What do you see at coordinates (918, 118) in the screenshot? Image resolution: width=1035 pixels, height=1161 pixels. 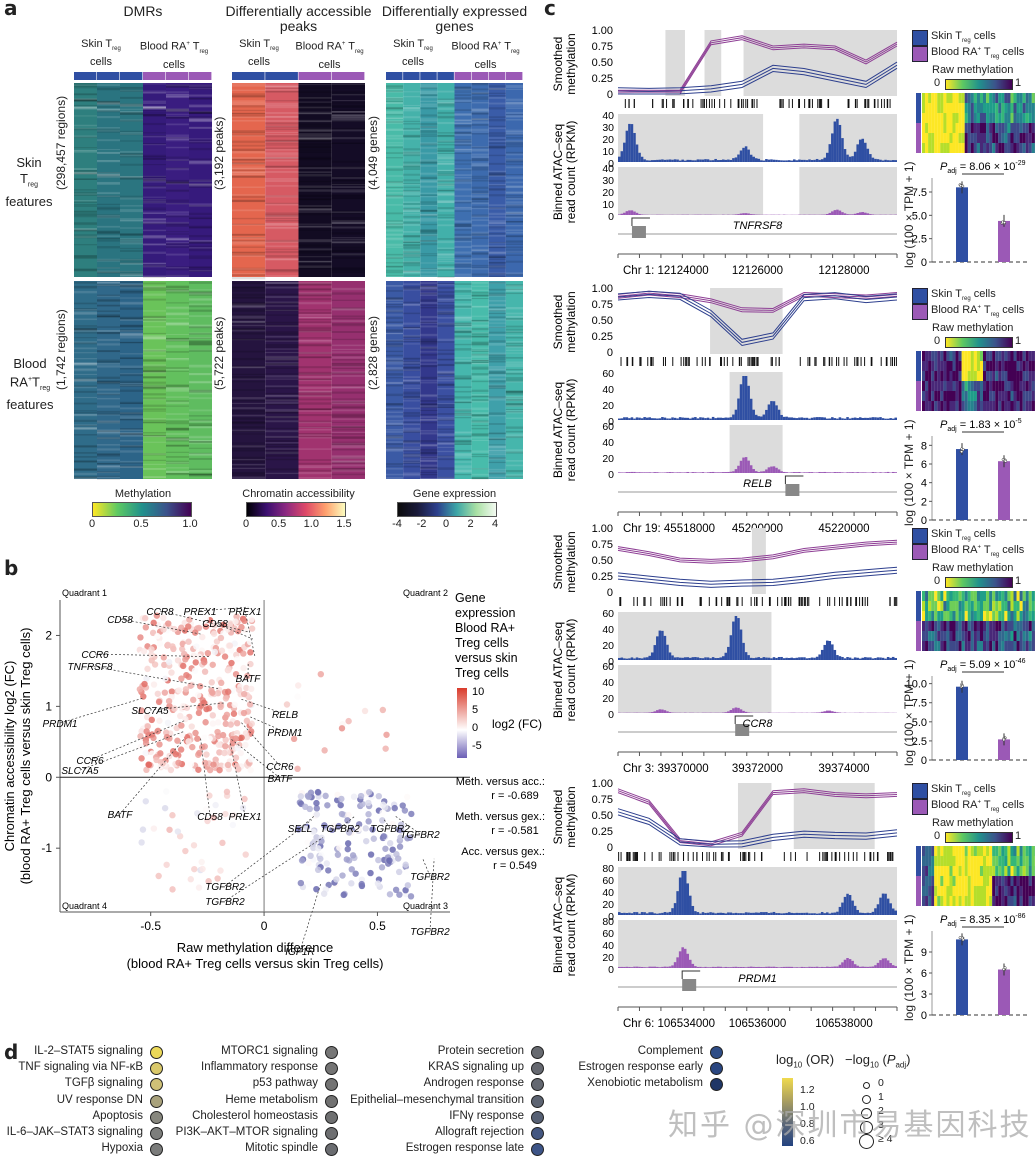 I see `sample-swatch` at bounding box center [918, 118].